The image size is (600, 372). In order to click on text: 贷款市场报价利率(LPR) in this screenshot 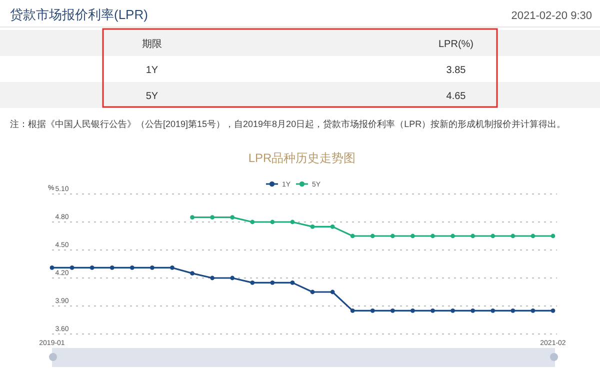, I will do `click(79, 14)`.